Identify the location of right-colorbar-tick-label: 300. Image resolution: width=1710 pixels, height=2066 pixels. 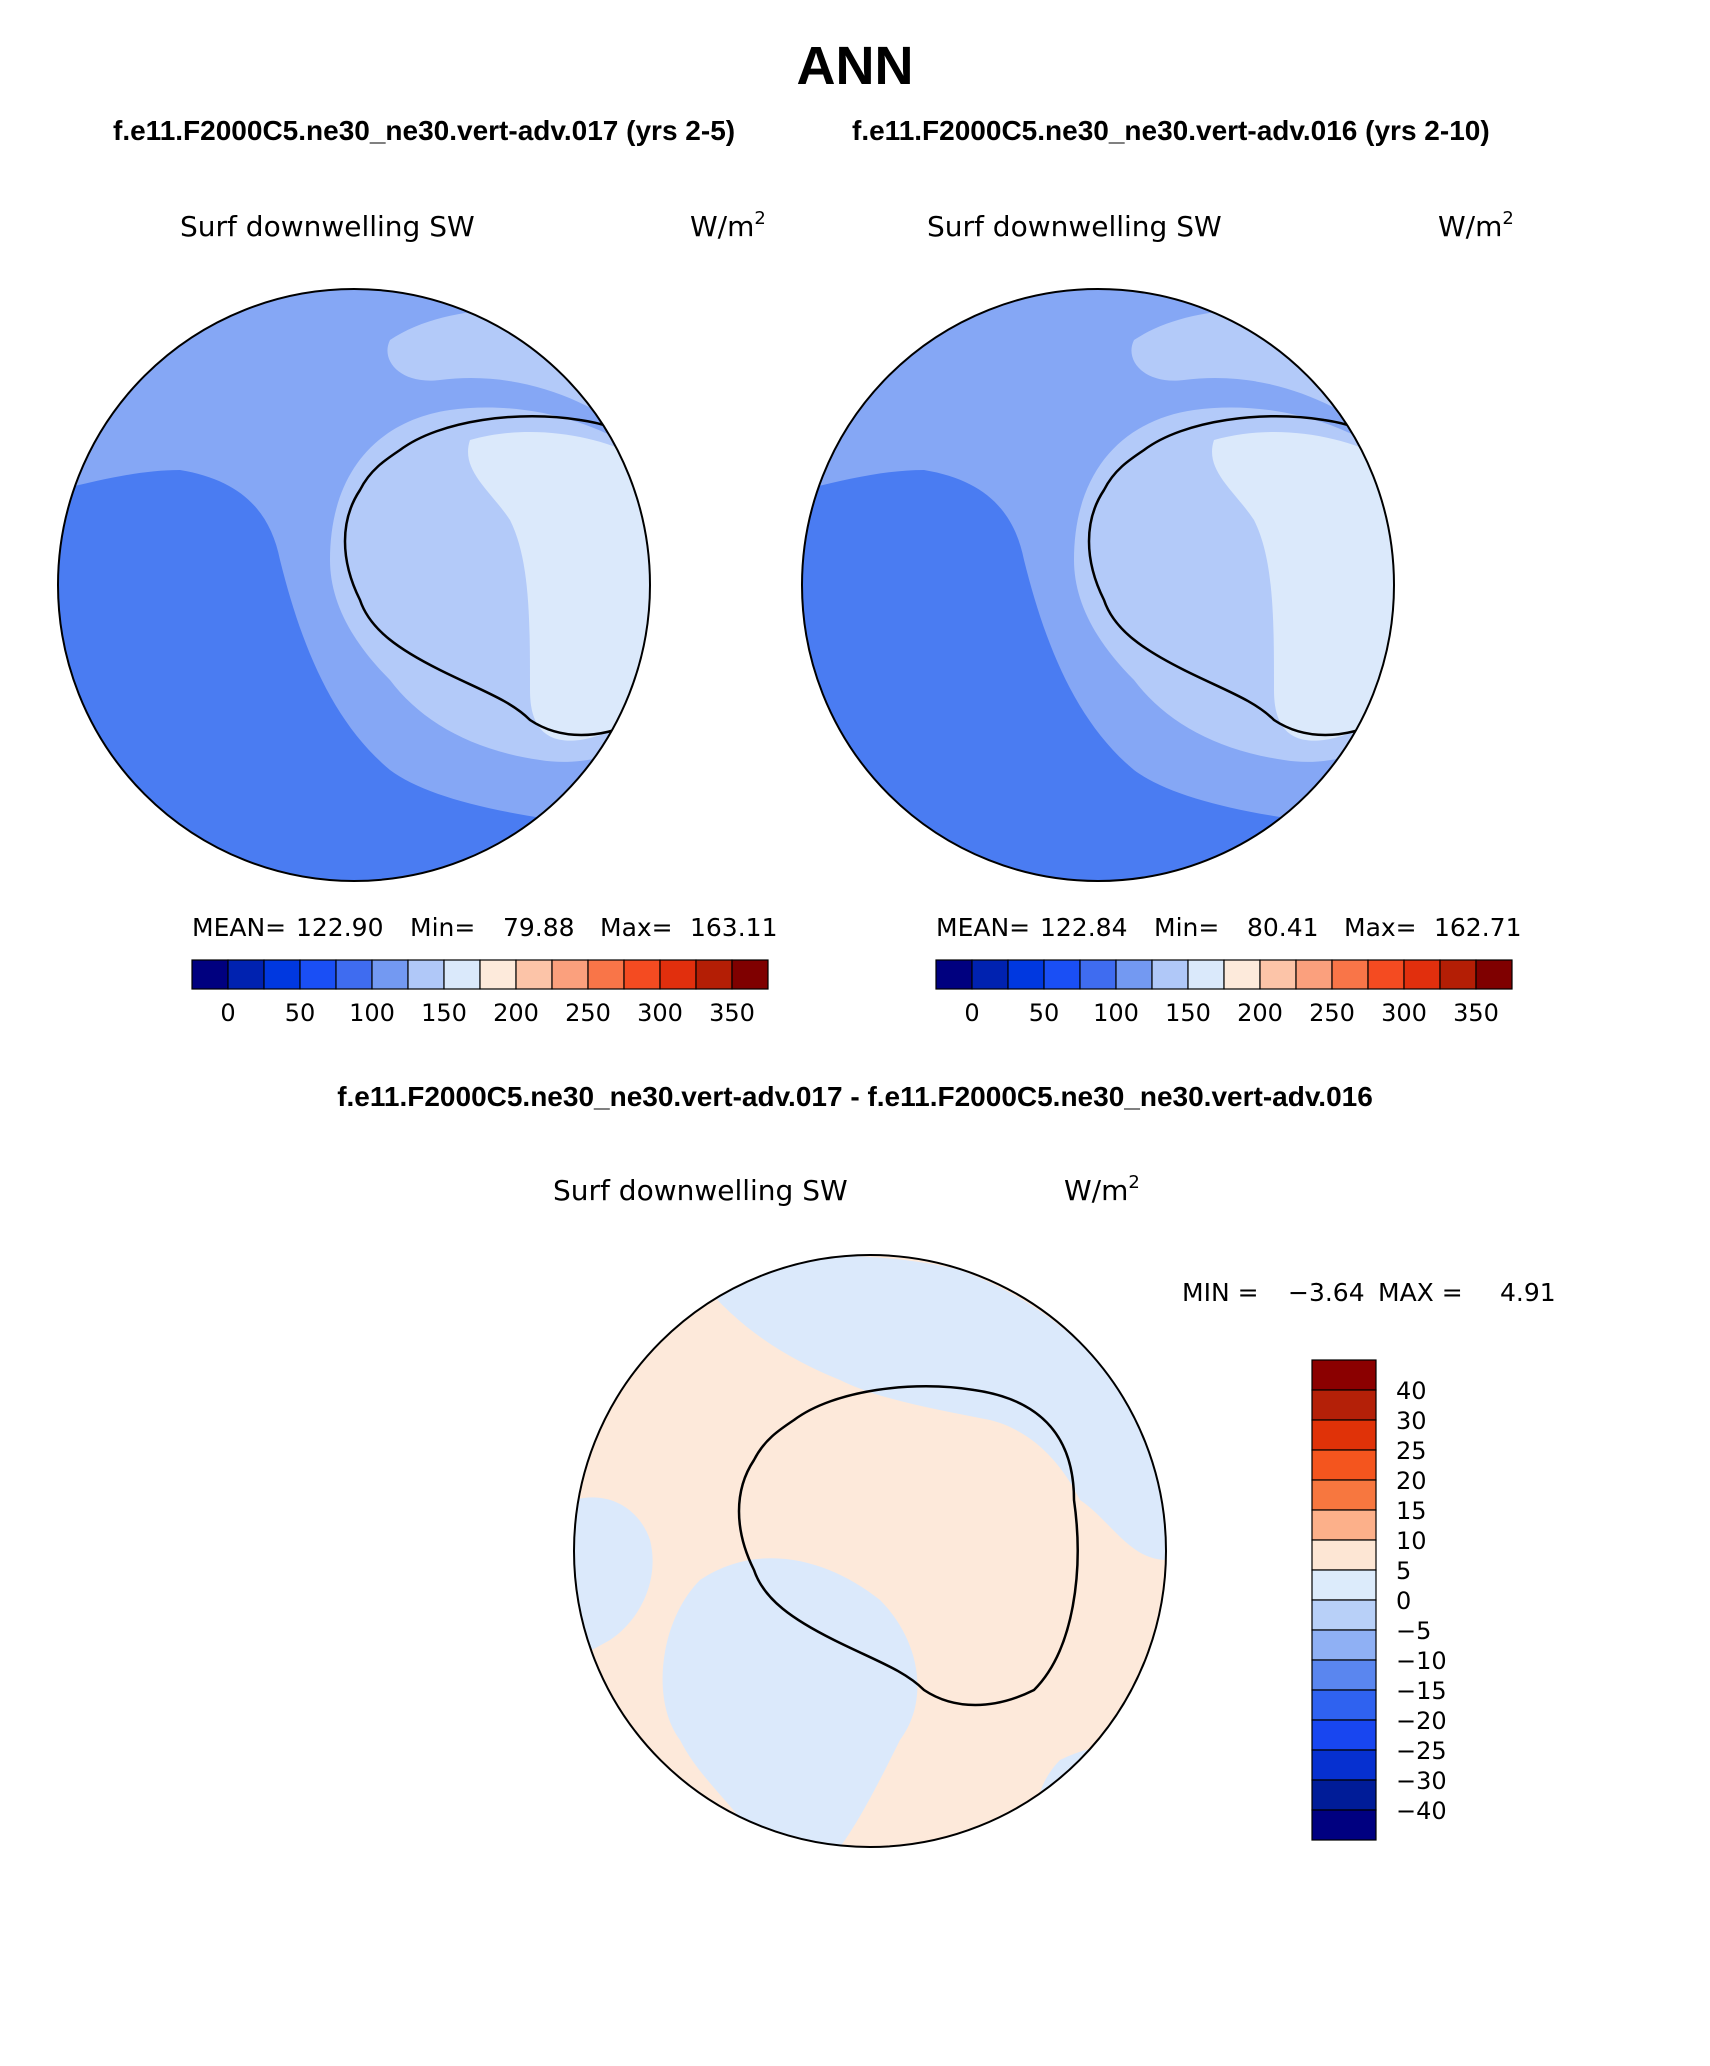
(1404, 1013).